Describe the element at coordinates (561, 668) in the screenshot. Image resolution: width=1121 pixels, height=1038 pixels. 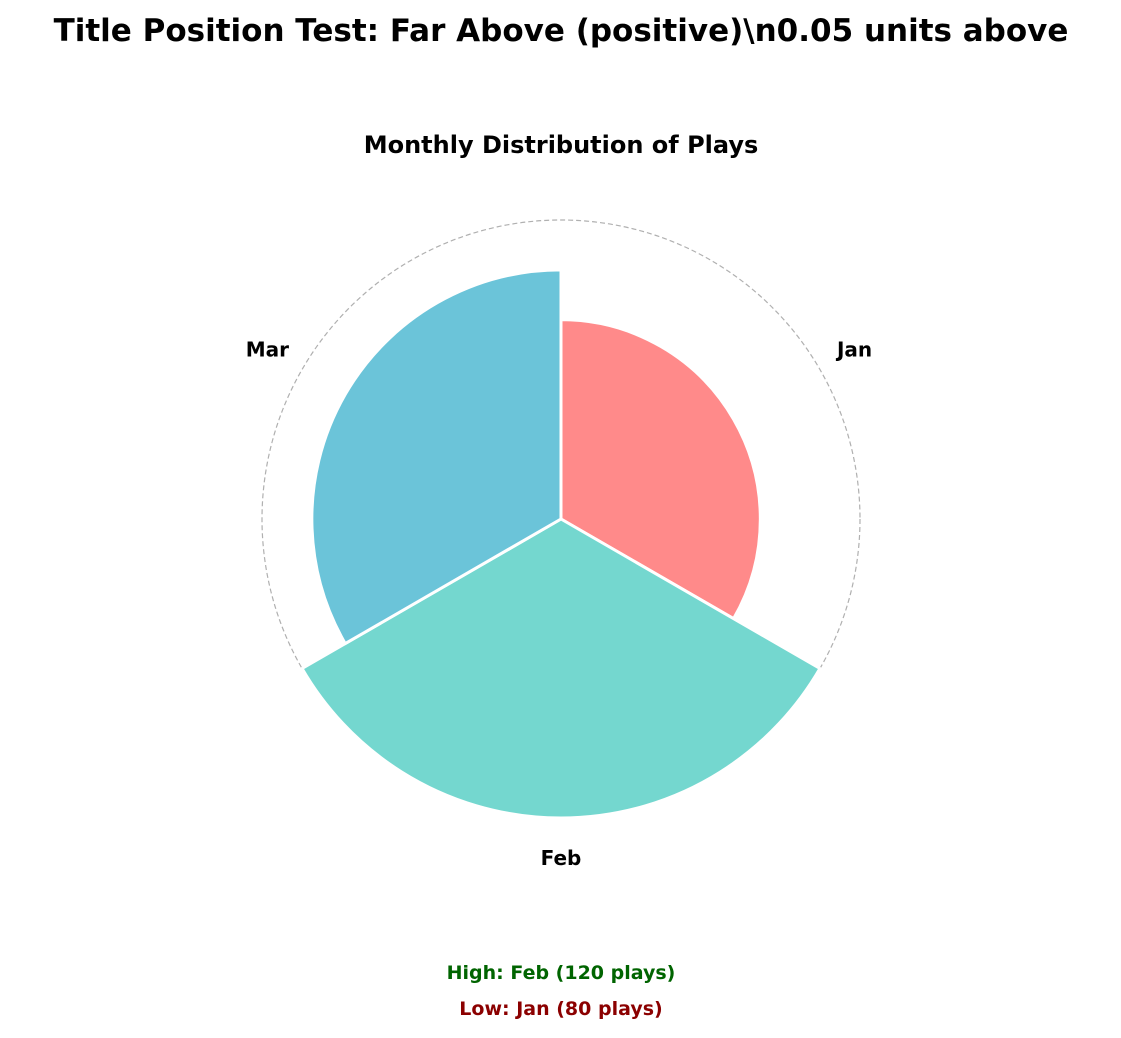
I see `bar-feb` at that location.